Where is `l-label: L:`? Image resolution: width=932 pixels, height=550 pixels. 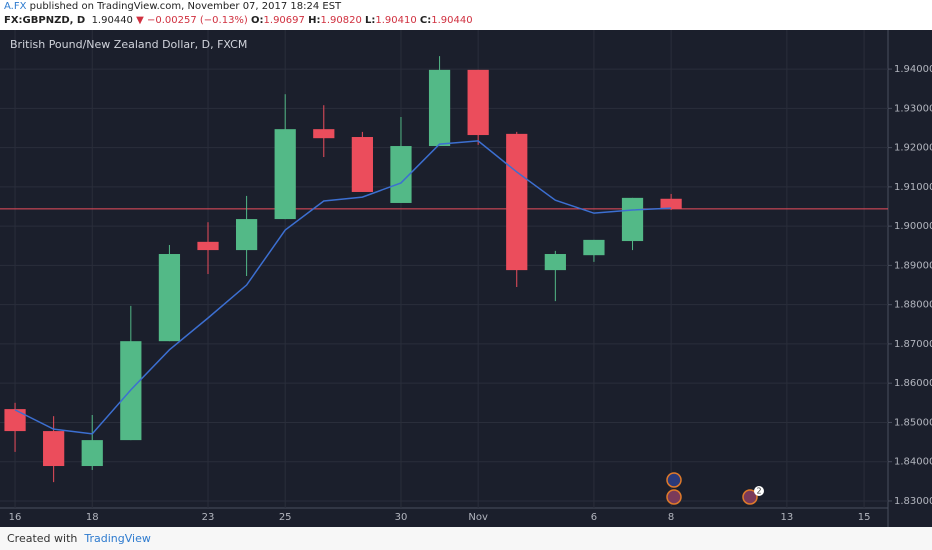 l-label: L: is located at coordinates (370, 20).